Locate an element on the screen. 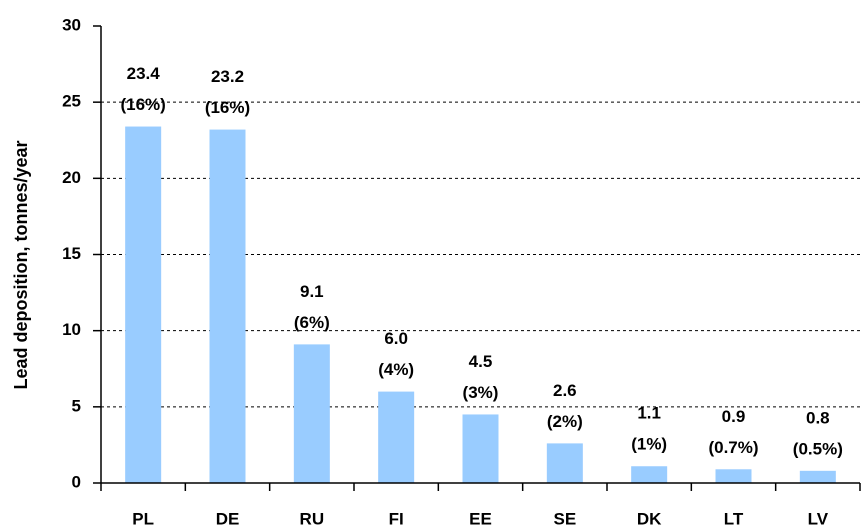 The width and height of the screenshot is (861, 531). x-tick-label: LT is located at coordinates (734, 518).